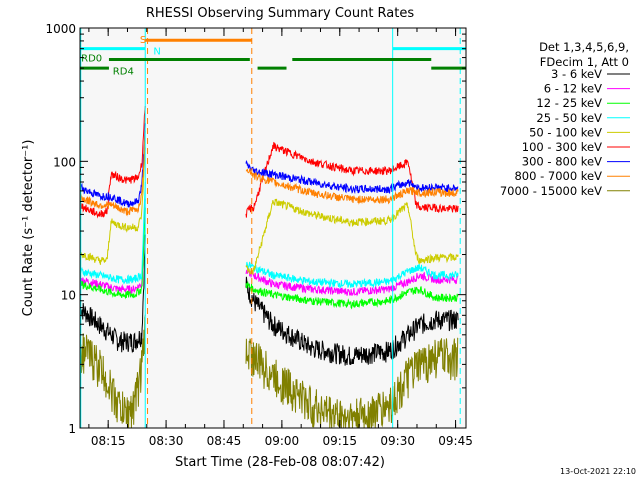 The width and height of the screenshot is (640, 480). Describe the element at coordinates (60, 29) in the screenshot. I see `y-tick-label: 1000` at that location.